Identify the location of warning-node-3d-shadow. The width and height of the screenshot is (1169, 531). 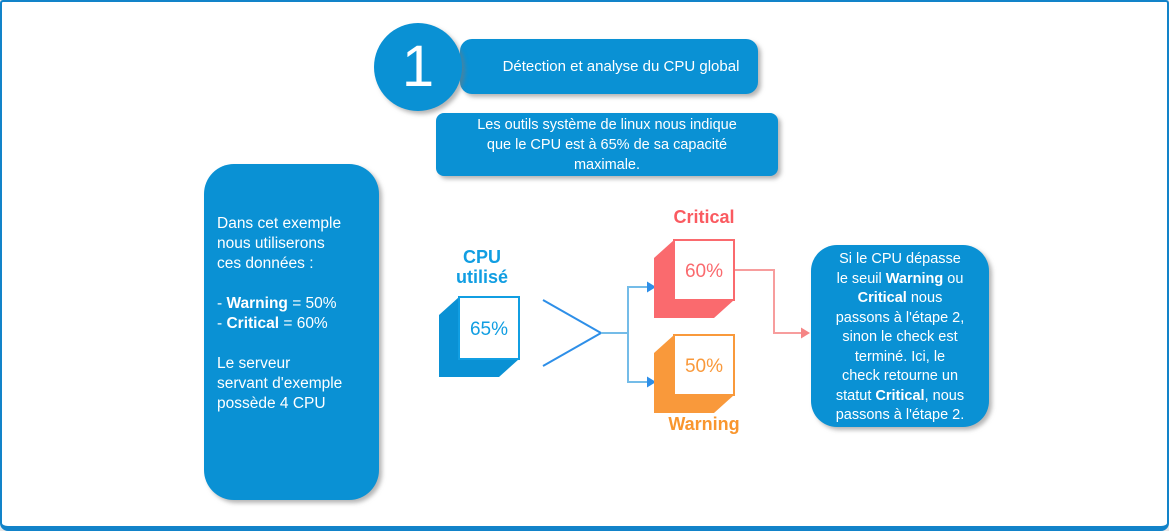
(694, 374).